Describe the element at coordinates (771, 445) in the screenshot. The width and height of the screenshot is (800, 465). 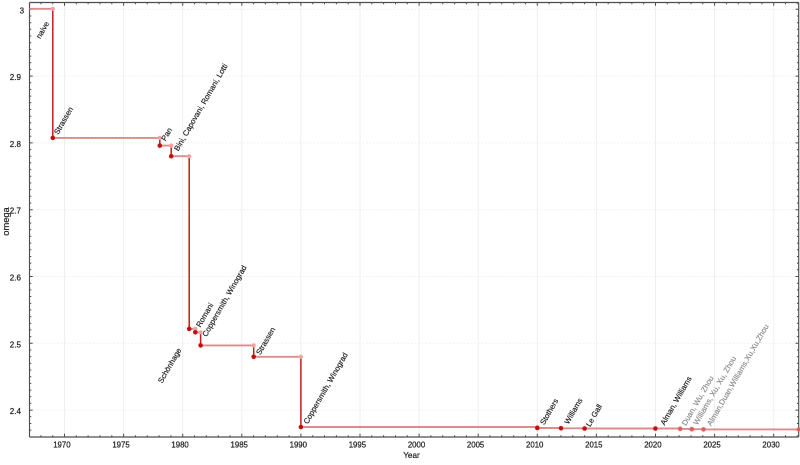
I see `svg-text: 2030` at that location.